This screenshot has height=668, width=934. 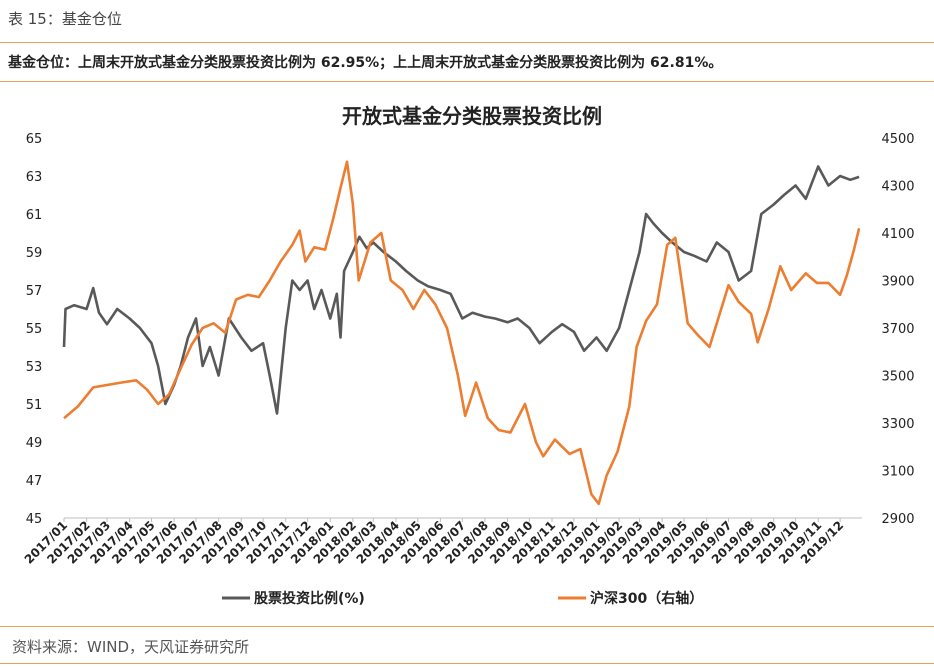 What do you see at coordinates (34, 443) in the screenshot?
I see `y-left-tick-label: 49` at bounding box center [34, 443].